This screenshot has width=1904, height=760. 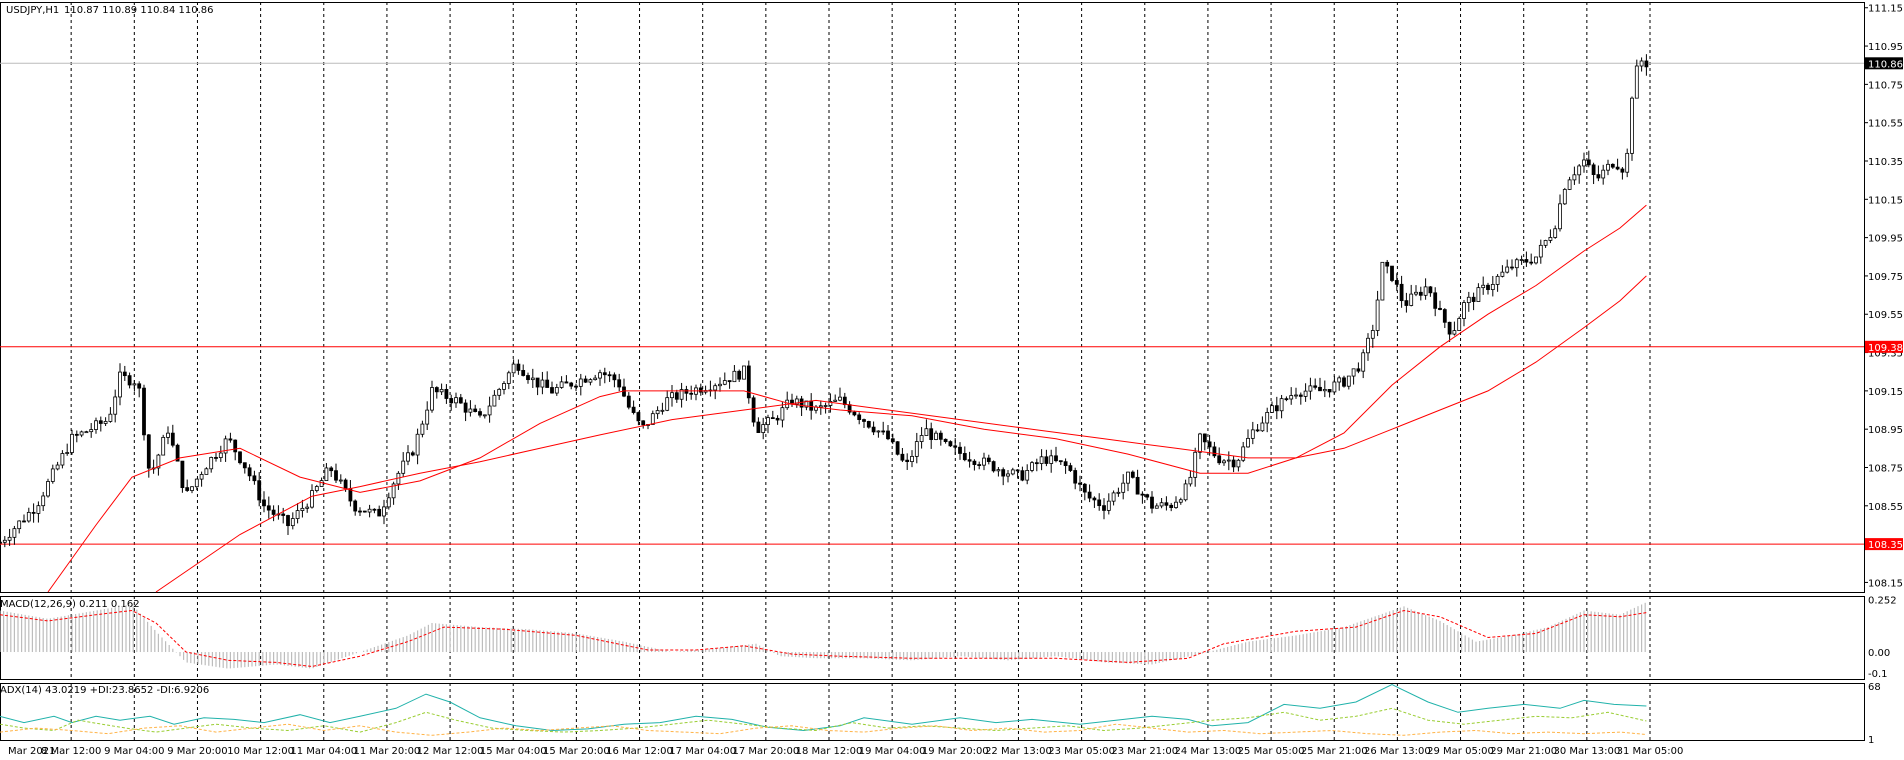 What do you see at coordinates (892, 751) in the screenshot?
I see `x-tick-label: 19 Mar 04:00` at bounding box center [892, 751].